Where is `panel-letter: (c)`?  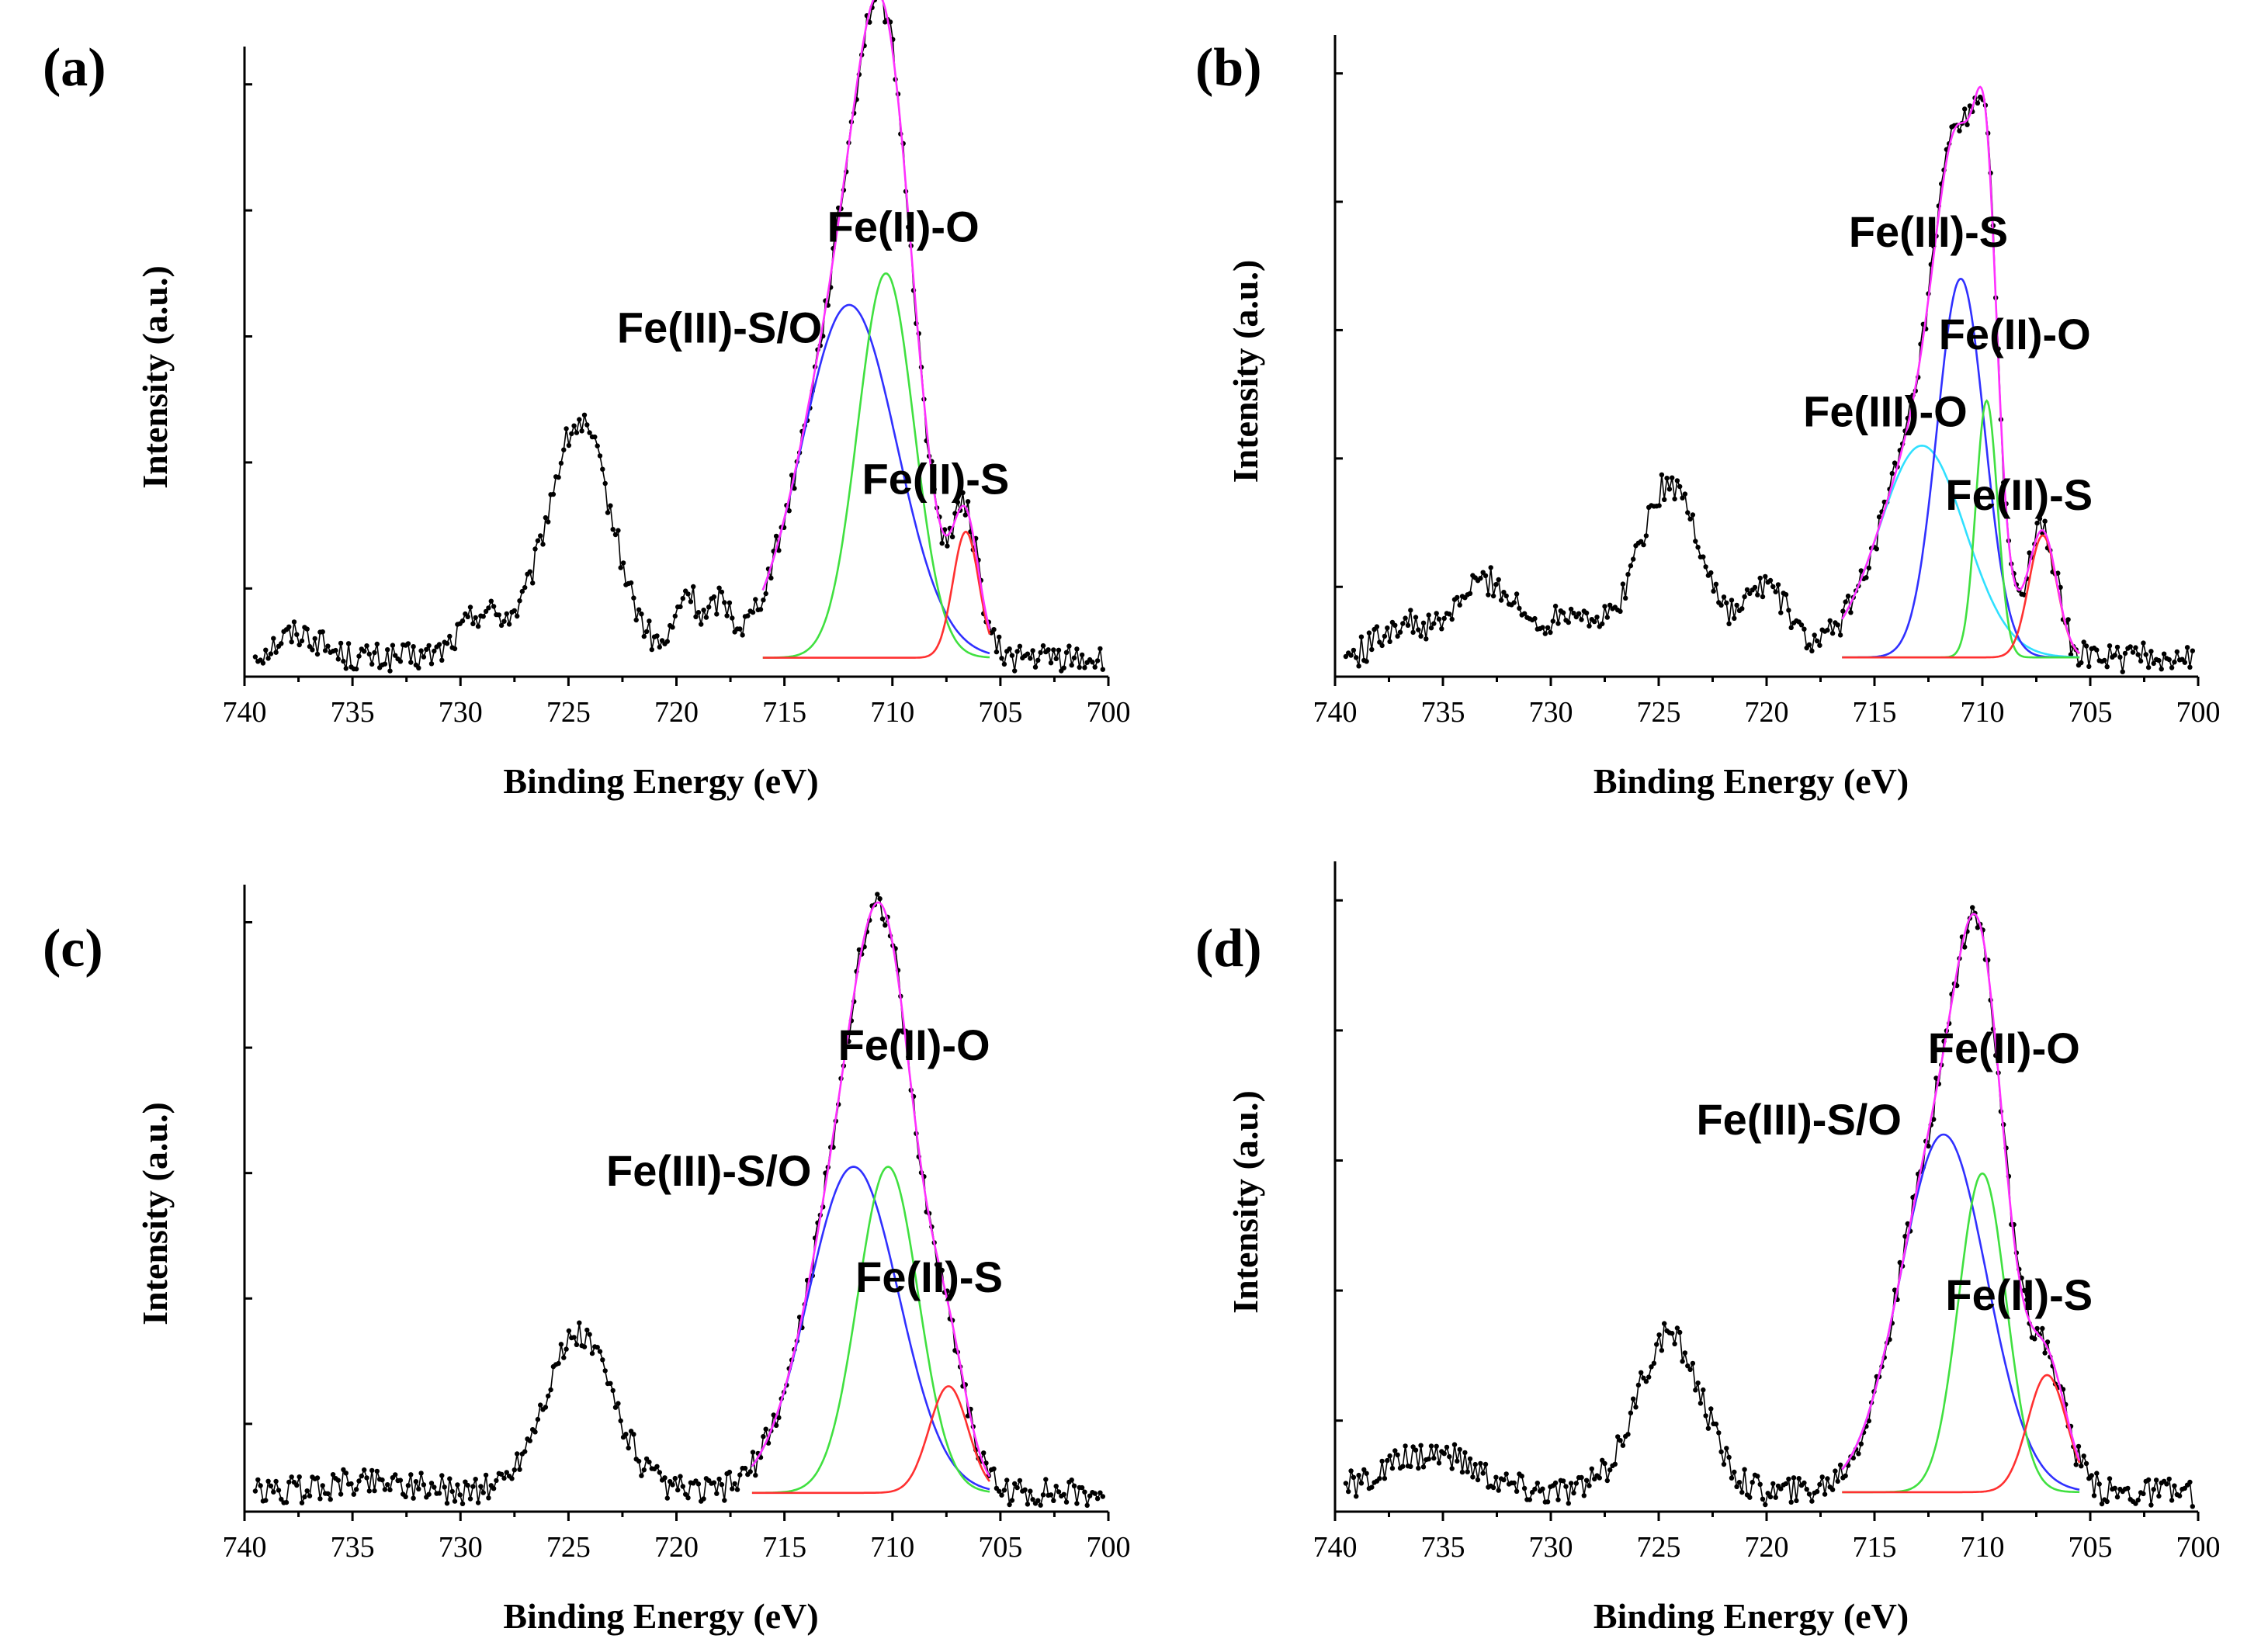
panel-letter: (c) is located at coordinates (73, 949).